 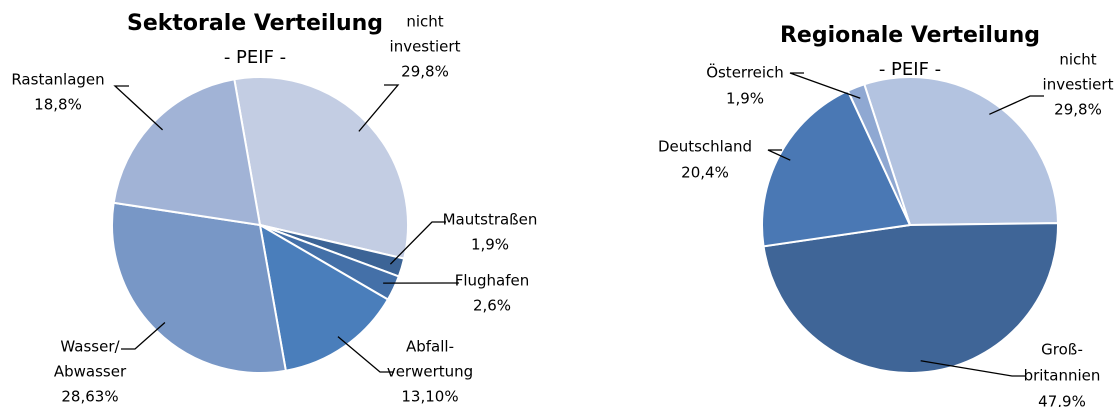 I want to click on slice-label: Wasser/, so click(x=90, y=347).